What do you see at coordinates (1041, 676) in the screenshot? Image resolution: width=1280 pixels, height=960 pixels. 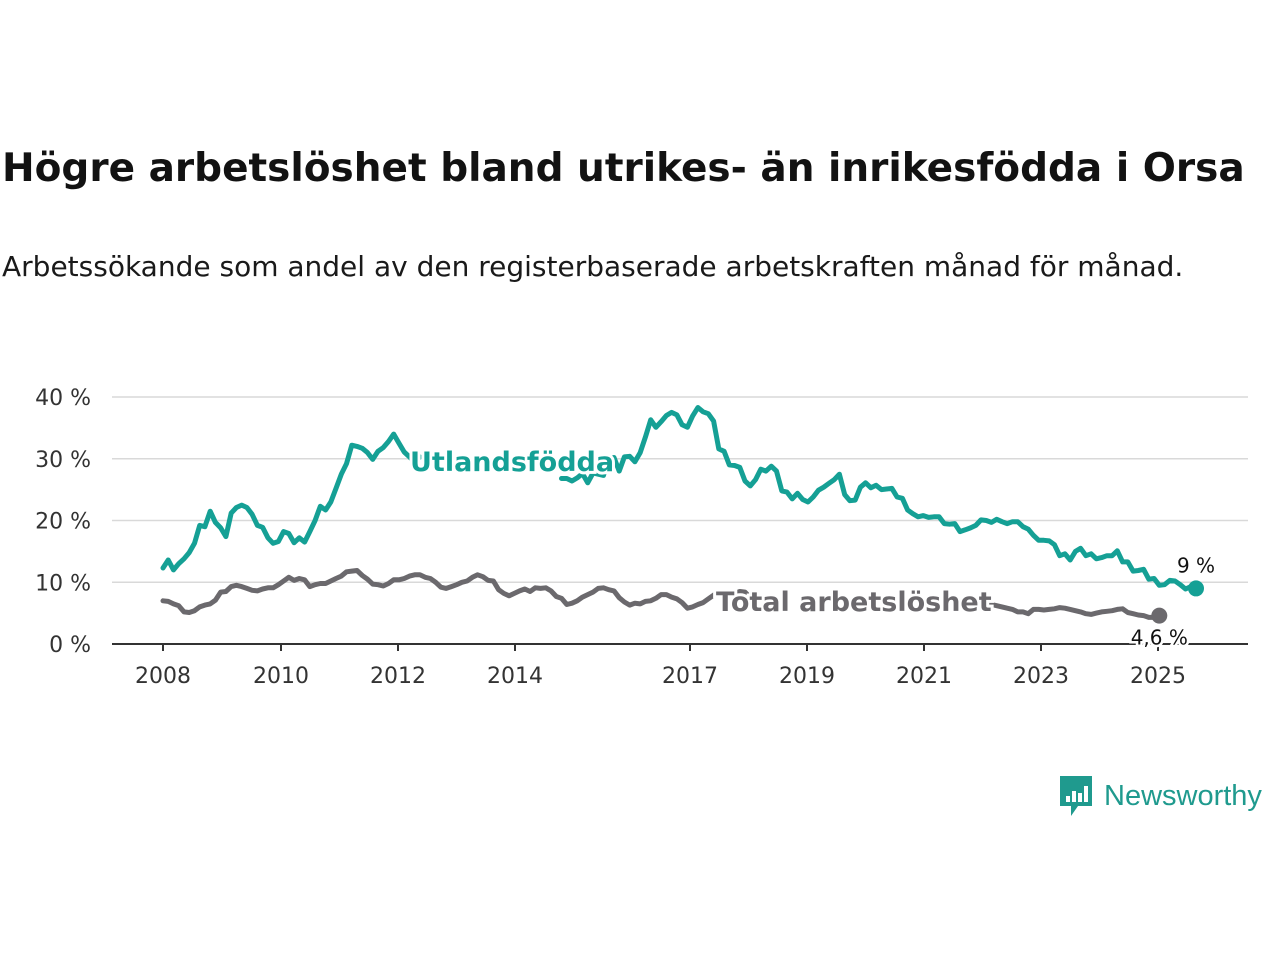 I see `x-tick-label: 2023` at bounding box center [1041, 676].